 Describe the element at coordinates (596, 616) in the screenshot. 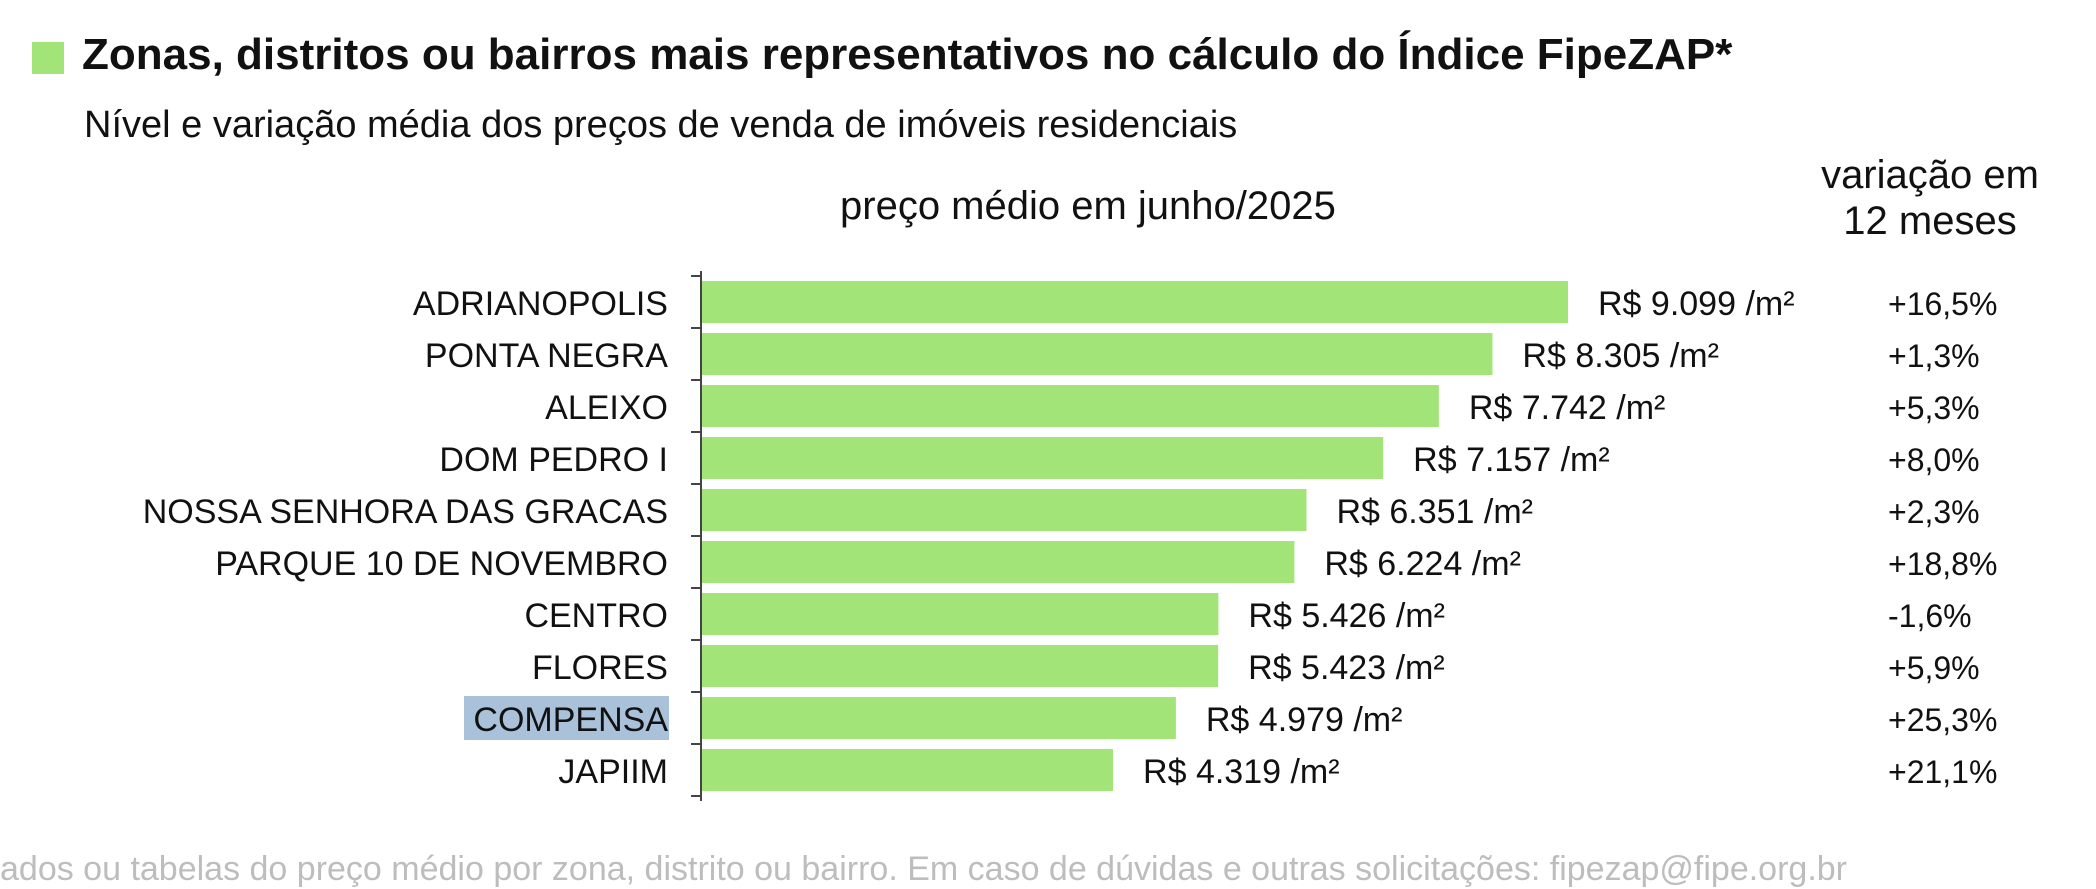

I see `category-label: CENTRO` at that location.